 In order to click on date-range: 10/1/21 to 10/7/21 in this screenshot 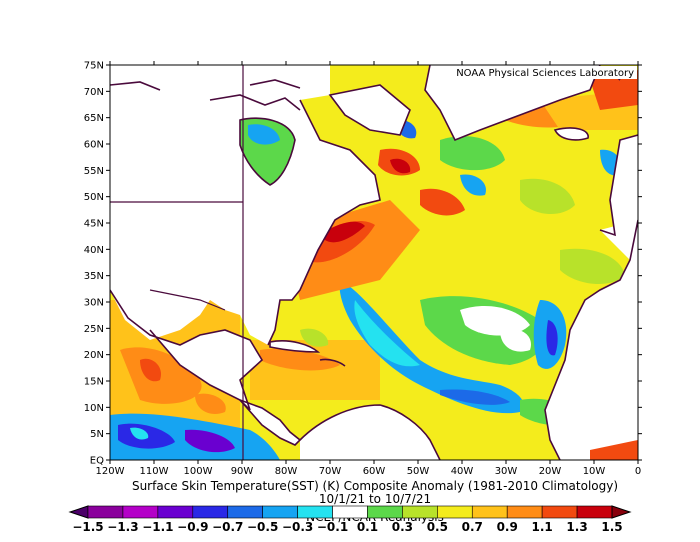, I will do `click(375, 499)`.